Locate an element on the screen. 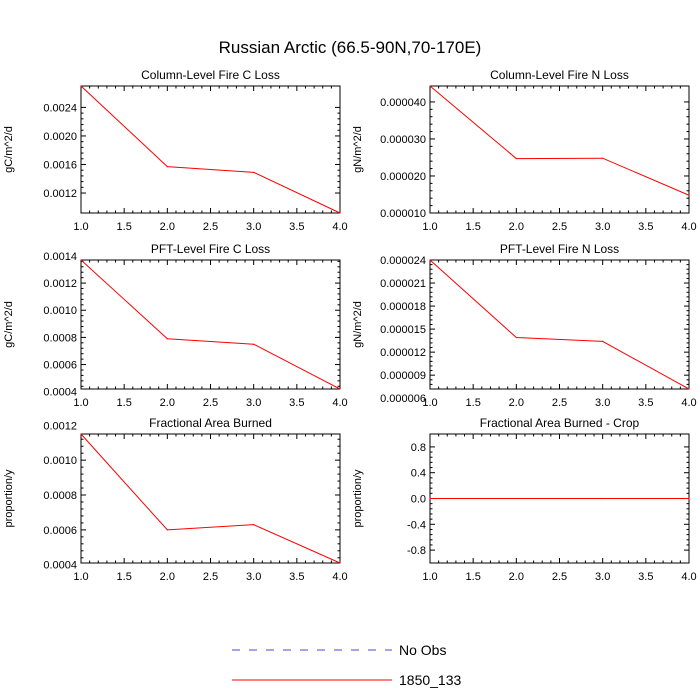  y-tick-label: 0.000006 is located at coordinates (403, 399).